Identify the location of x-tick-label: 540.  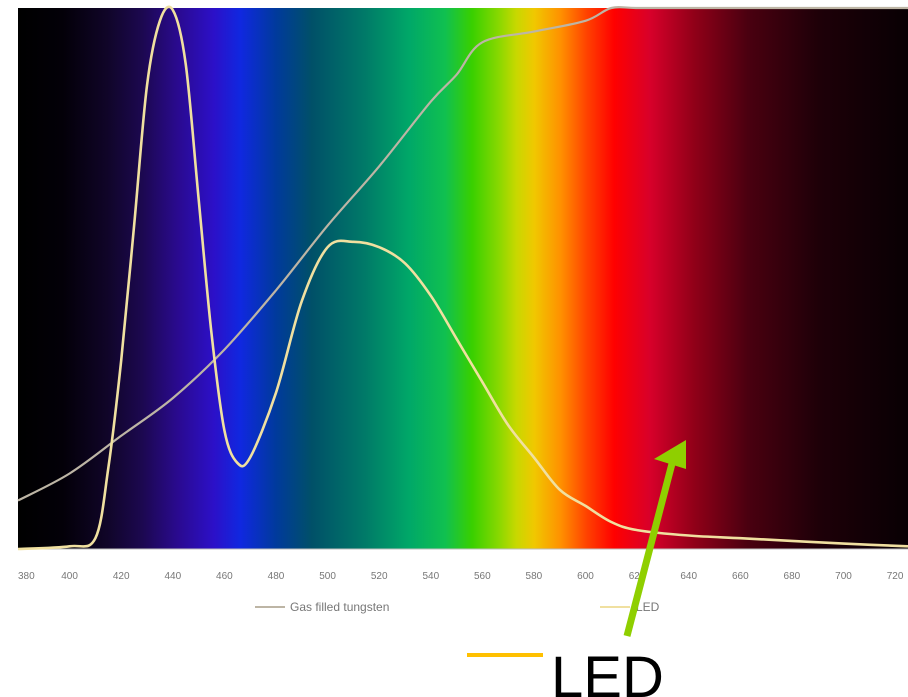
(430, 576).